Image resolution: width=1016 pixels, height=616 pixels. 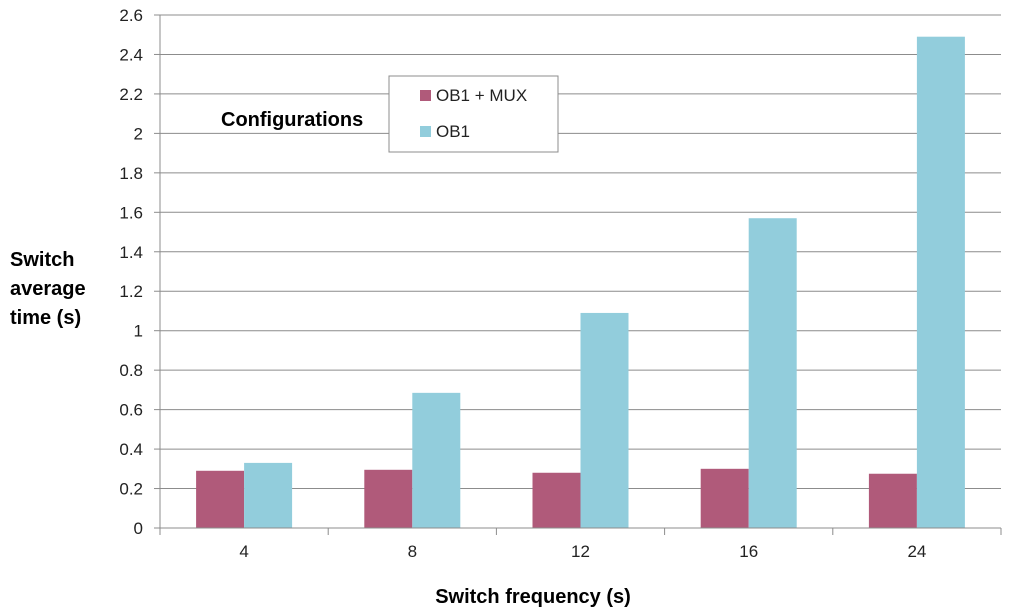 What do you see at coordinates (138, 331) in the screenshot?
I see `y-tick-label: 1` at bounding box center [138, 331].